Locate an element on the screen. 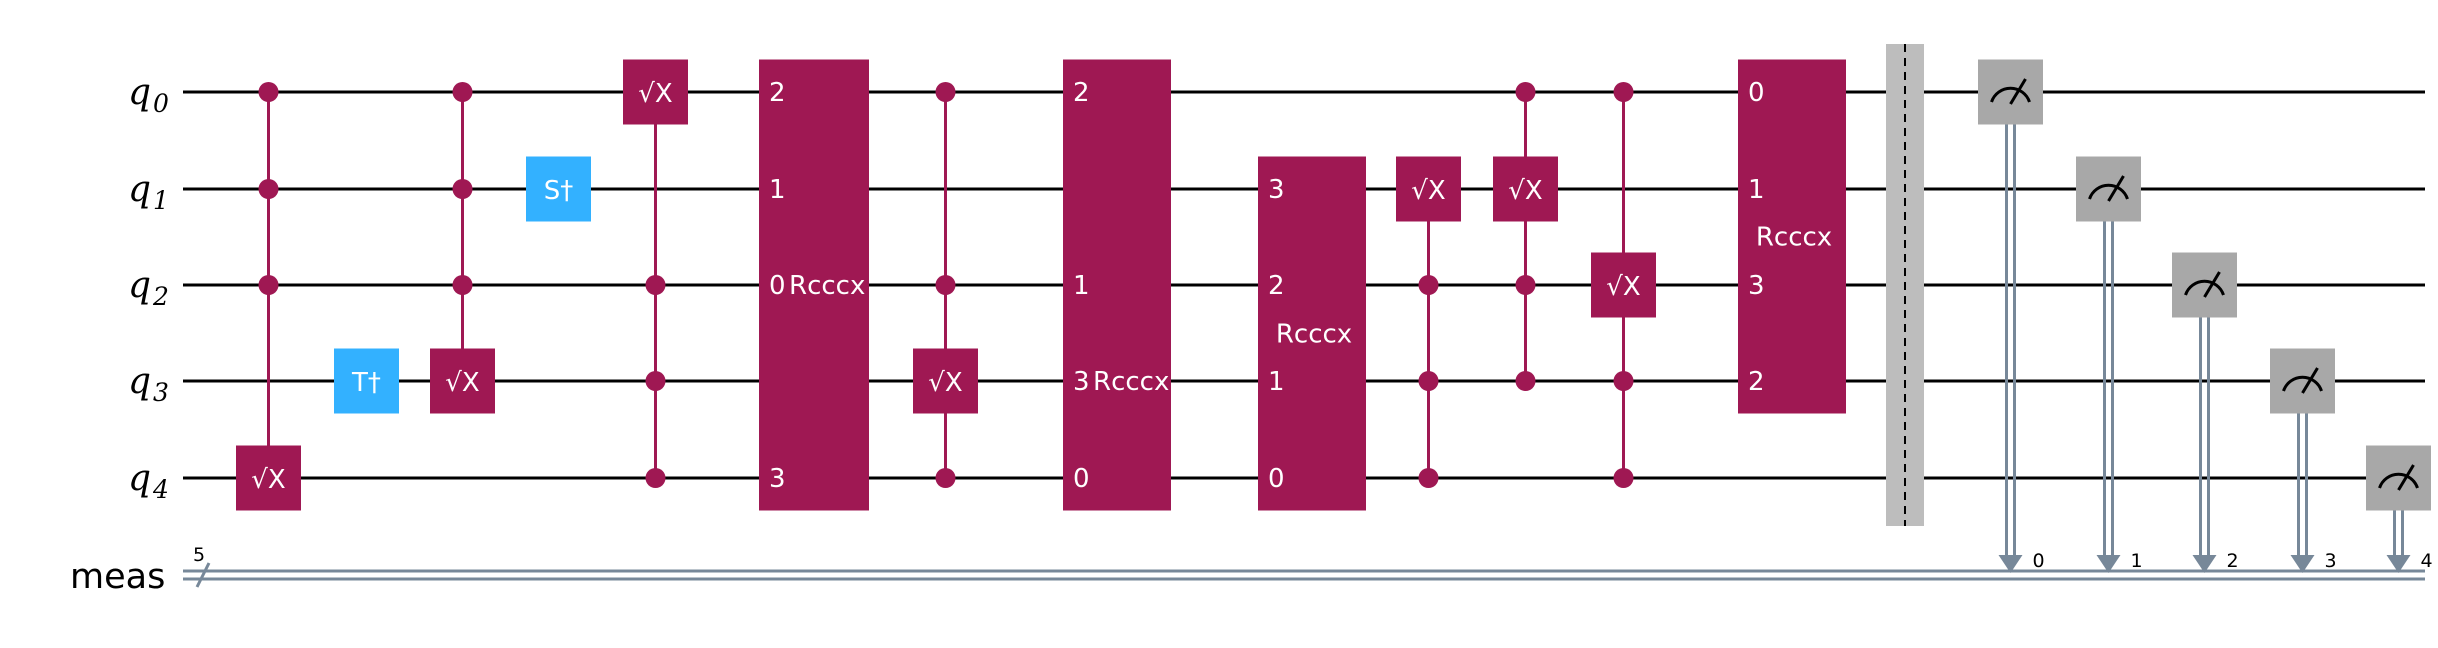 The width and height of the screenshot is (2438, 648). qubit-index: 1 is located at coordinates (161, 200).